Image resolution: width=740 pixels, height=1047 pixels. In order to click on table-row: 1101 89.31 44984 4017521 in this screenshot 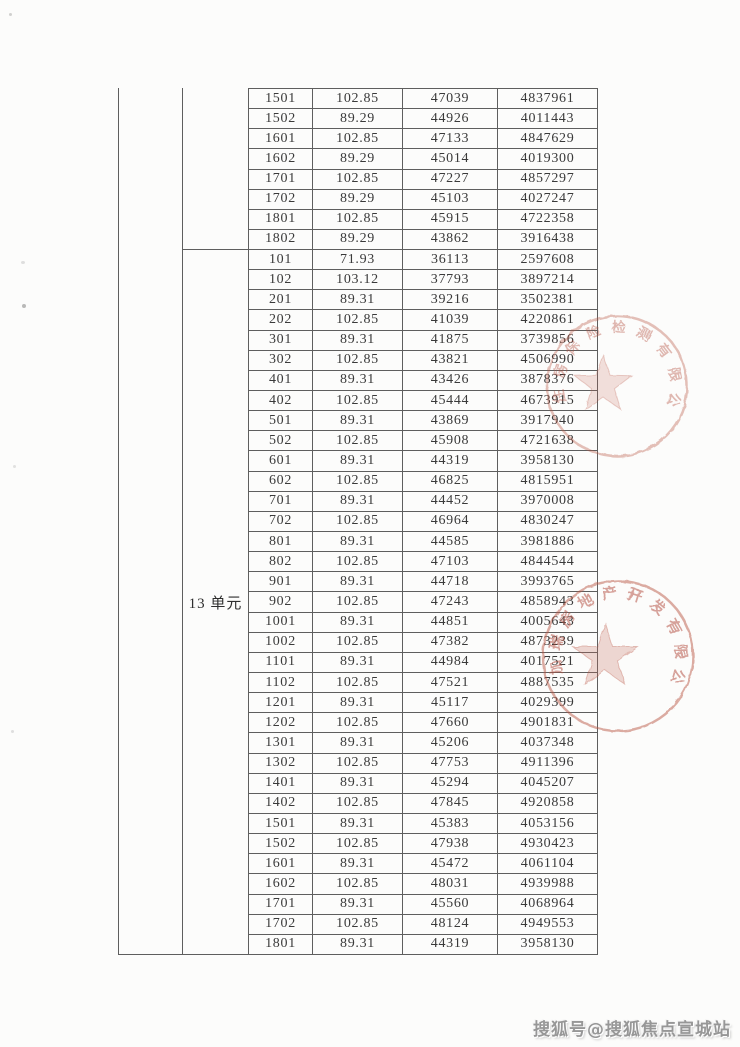, I will do `click(423, 662)`.